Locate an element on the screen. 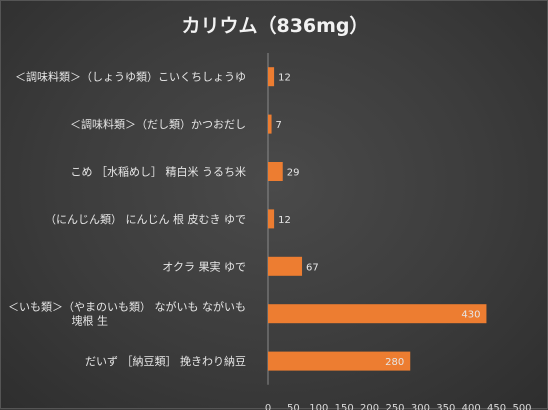  x-tick-label-1: 50 is located at coordinates (293, 406).